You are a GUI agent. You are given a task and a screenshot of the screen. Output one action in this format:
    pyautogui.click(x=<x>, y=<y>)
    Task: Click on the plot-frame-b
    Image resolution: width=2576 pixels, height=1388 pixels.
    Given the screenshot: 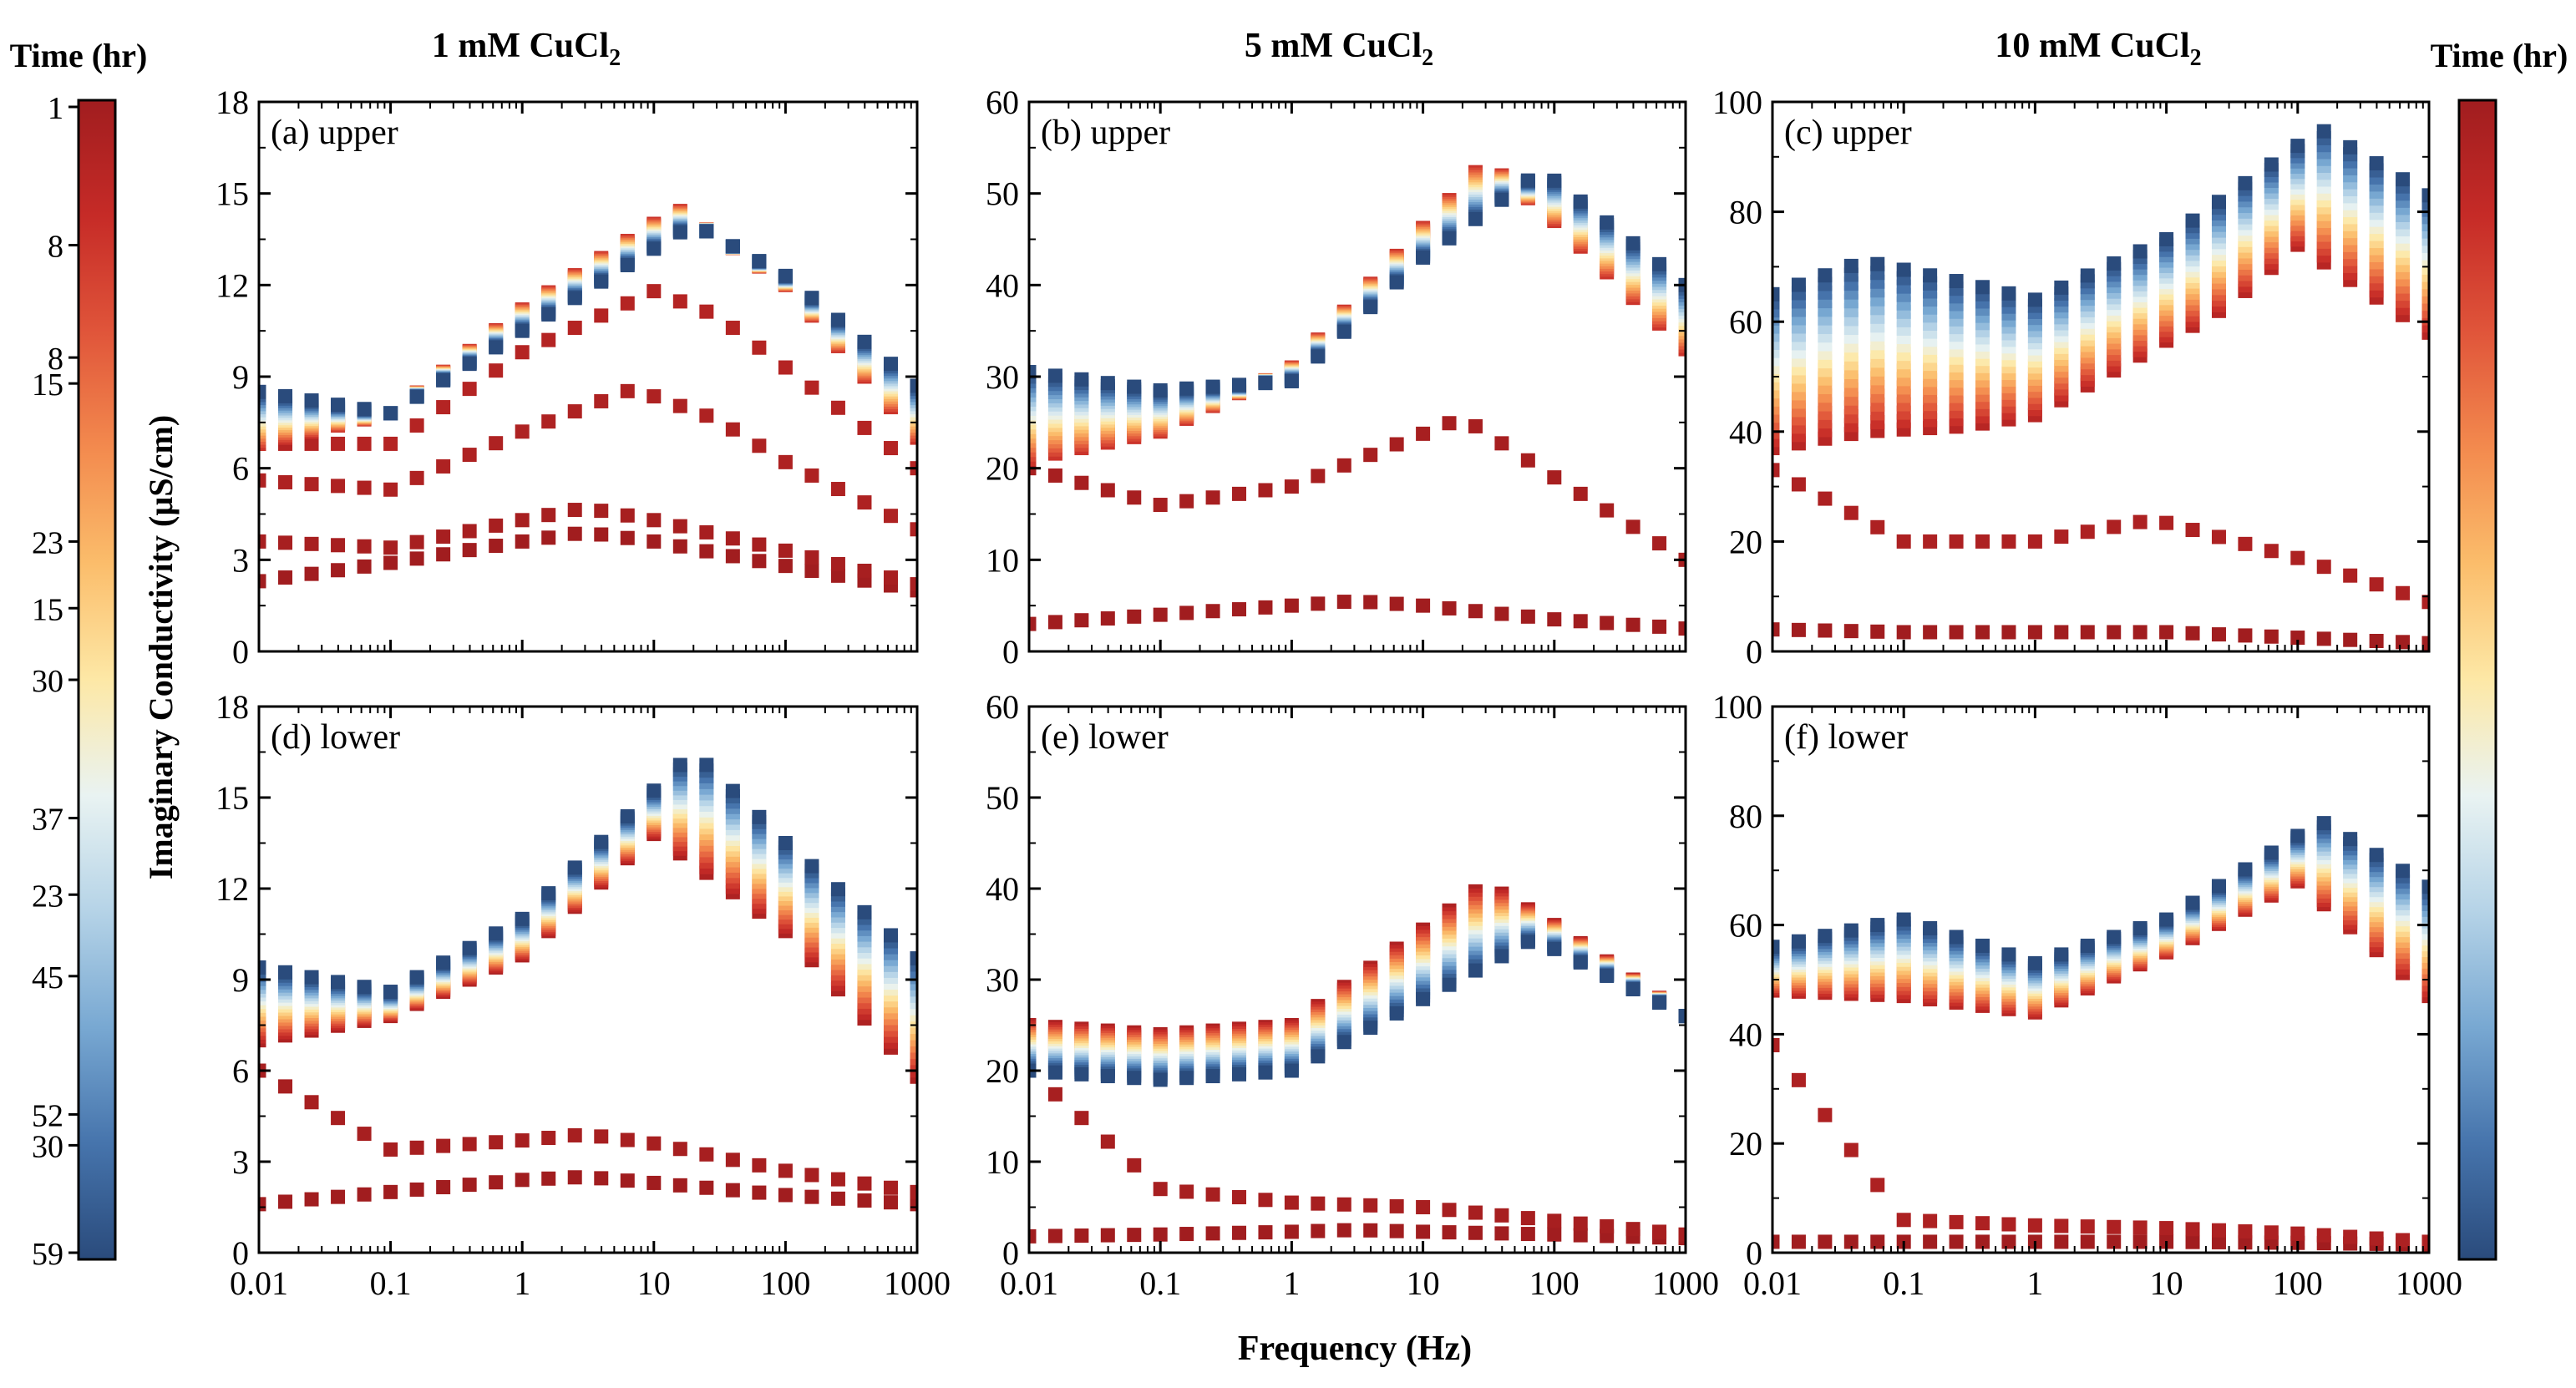 What is the action you would take?
    pyautogui.click(x=1357, y=376)
    